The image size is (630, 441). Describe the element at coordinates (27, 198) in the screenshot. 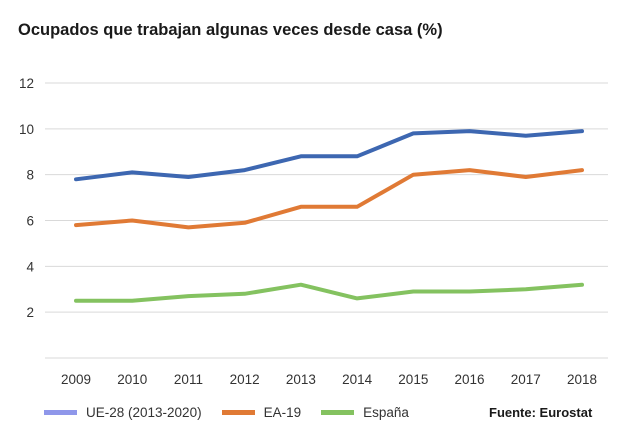

I see `y-axis-tick-labels: 2 4 6 8 10 12` at that location.